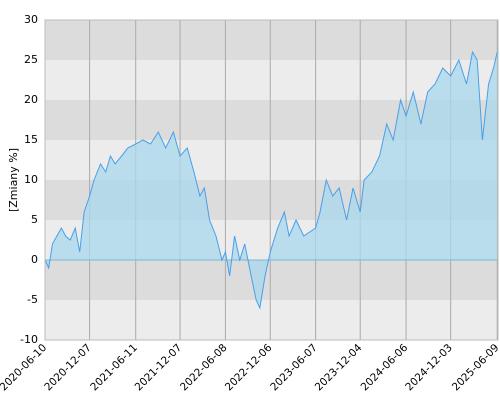 The width and height of the screenshot is (500, 404). I want to click on y-tick-label: -10, so click(29, 339).